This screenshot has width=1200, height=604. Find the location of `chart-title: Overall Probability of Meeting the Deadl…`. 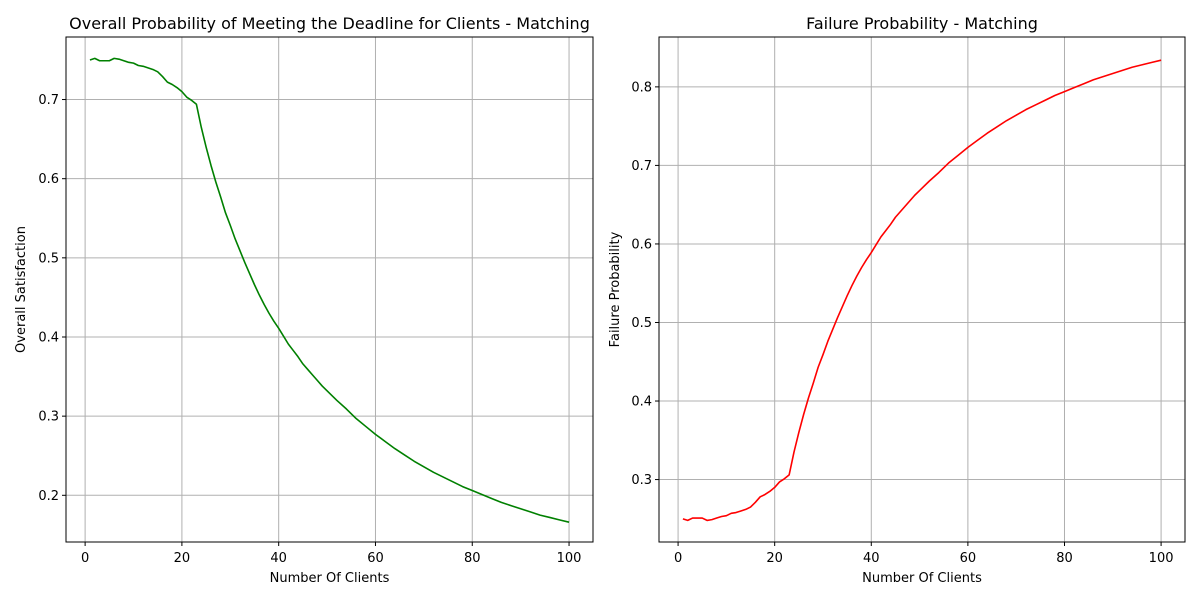

chart-title: Overall Probability of Meeting the Deadl… is located at coordinates (329, 23).